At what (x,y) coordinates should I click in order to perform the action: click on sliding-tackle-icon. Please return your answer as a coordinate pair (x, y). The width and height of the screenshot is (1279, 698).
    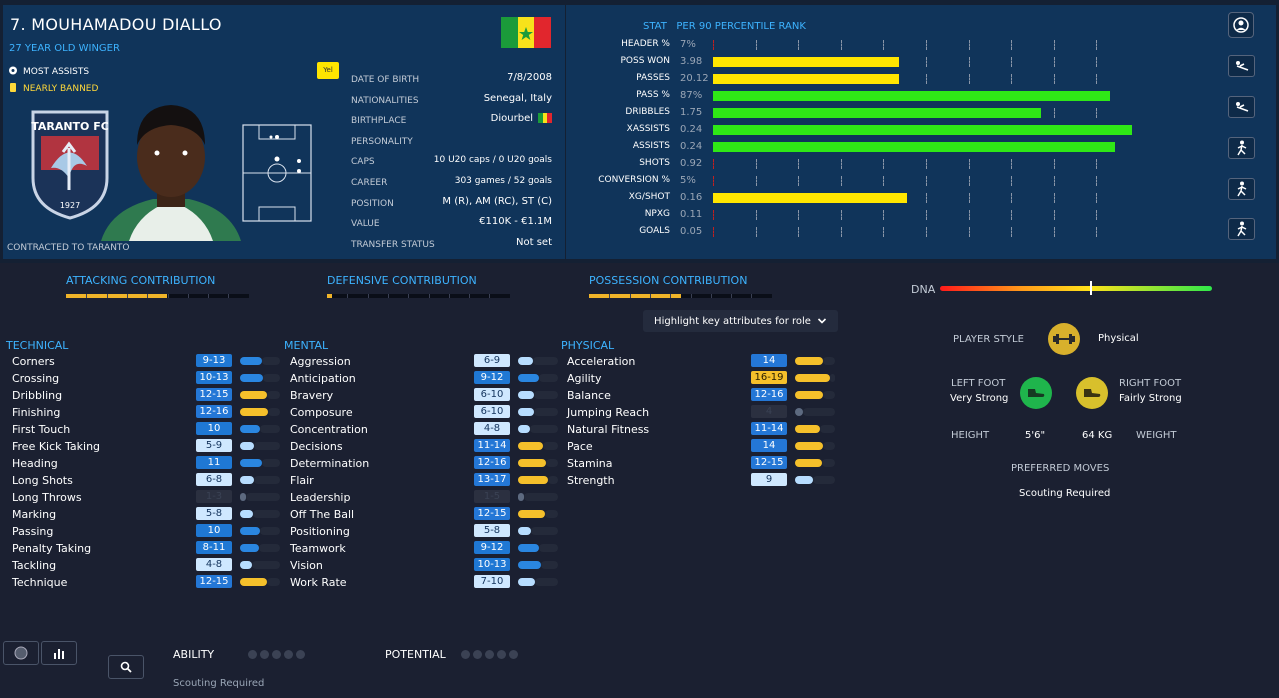
    Looking at the image, I should click on (1241, 107).